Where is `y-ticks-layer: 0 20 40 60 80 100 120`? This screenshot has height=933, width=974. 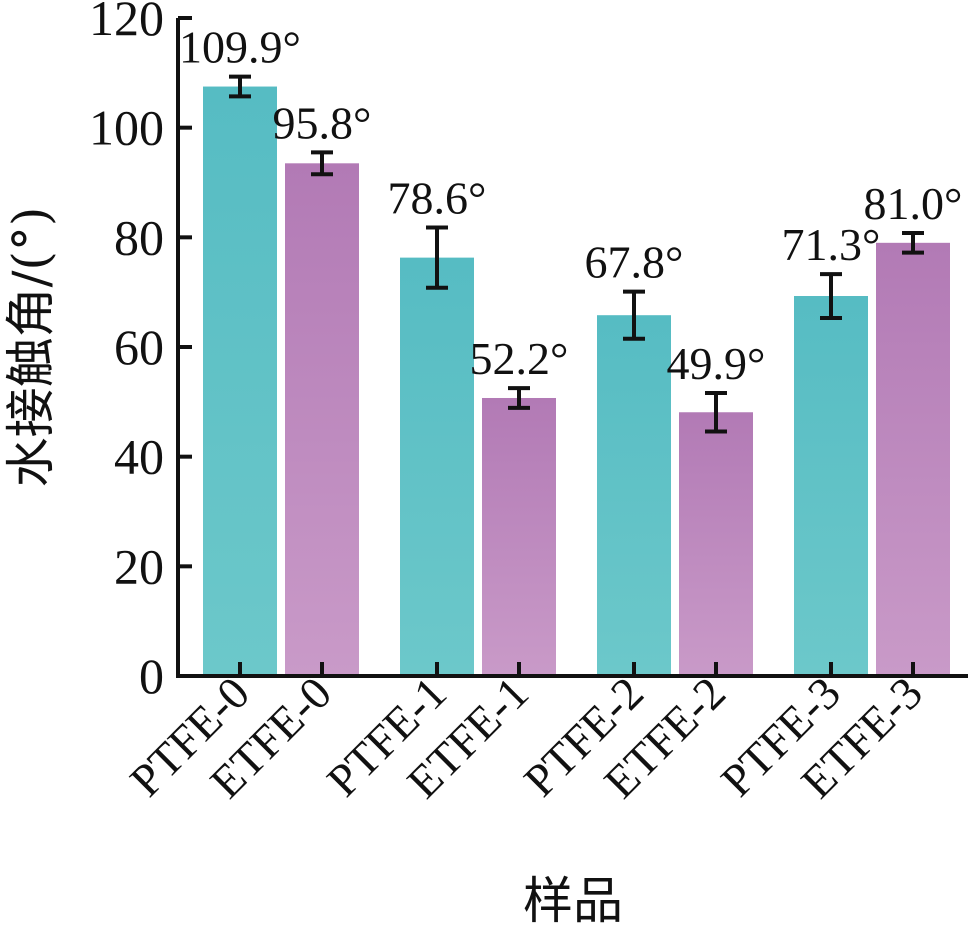
y-ticks-layer: 0 20 40 60 80 100 120 is located at coordinates (140, 352).